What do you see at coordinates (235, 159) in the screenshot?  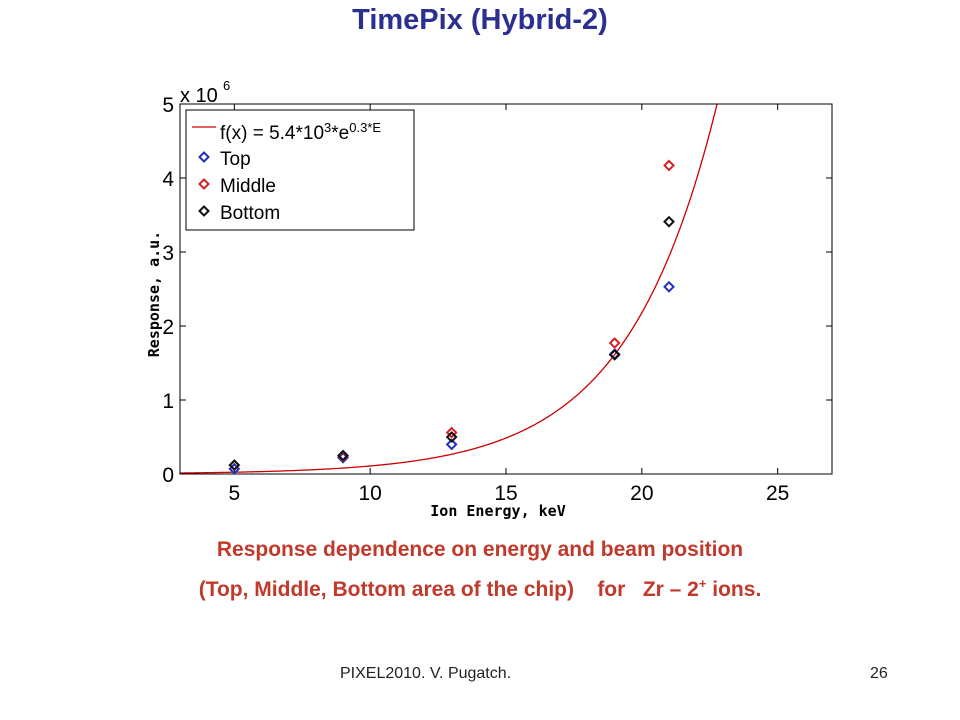 I see `legend-label-top: Top` at bounding box center [235, 159].